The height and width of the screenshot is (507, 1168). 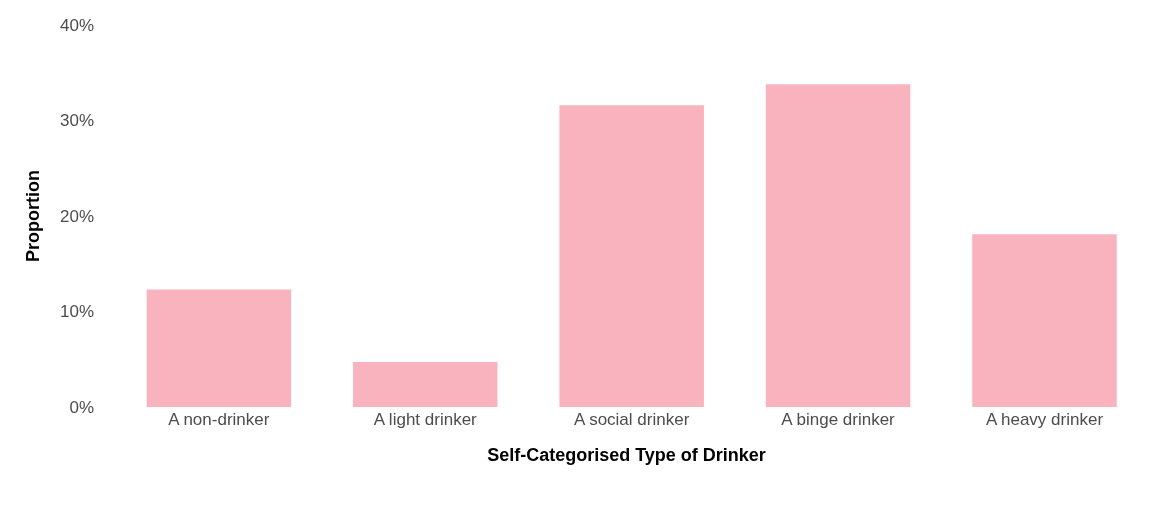 I want to click on y-tick-label: 40%, so click(x=76, y=25).